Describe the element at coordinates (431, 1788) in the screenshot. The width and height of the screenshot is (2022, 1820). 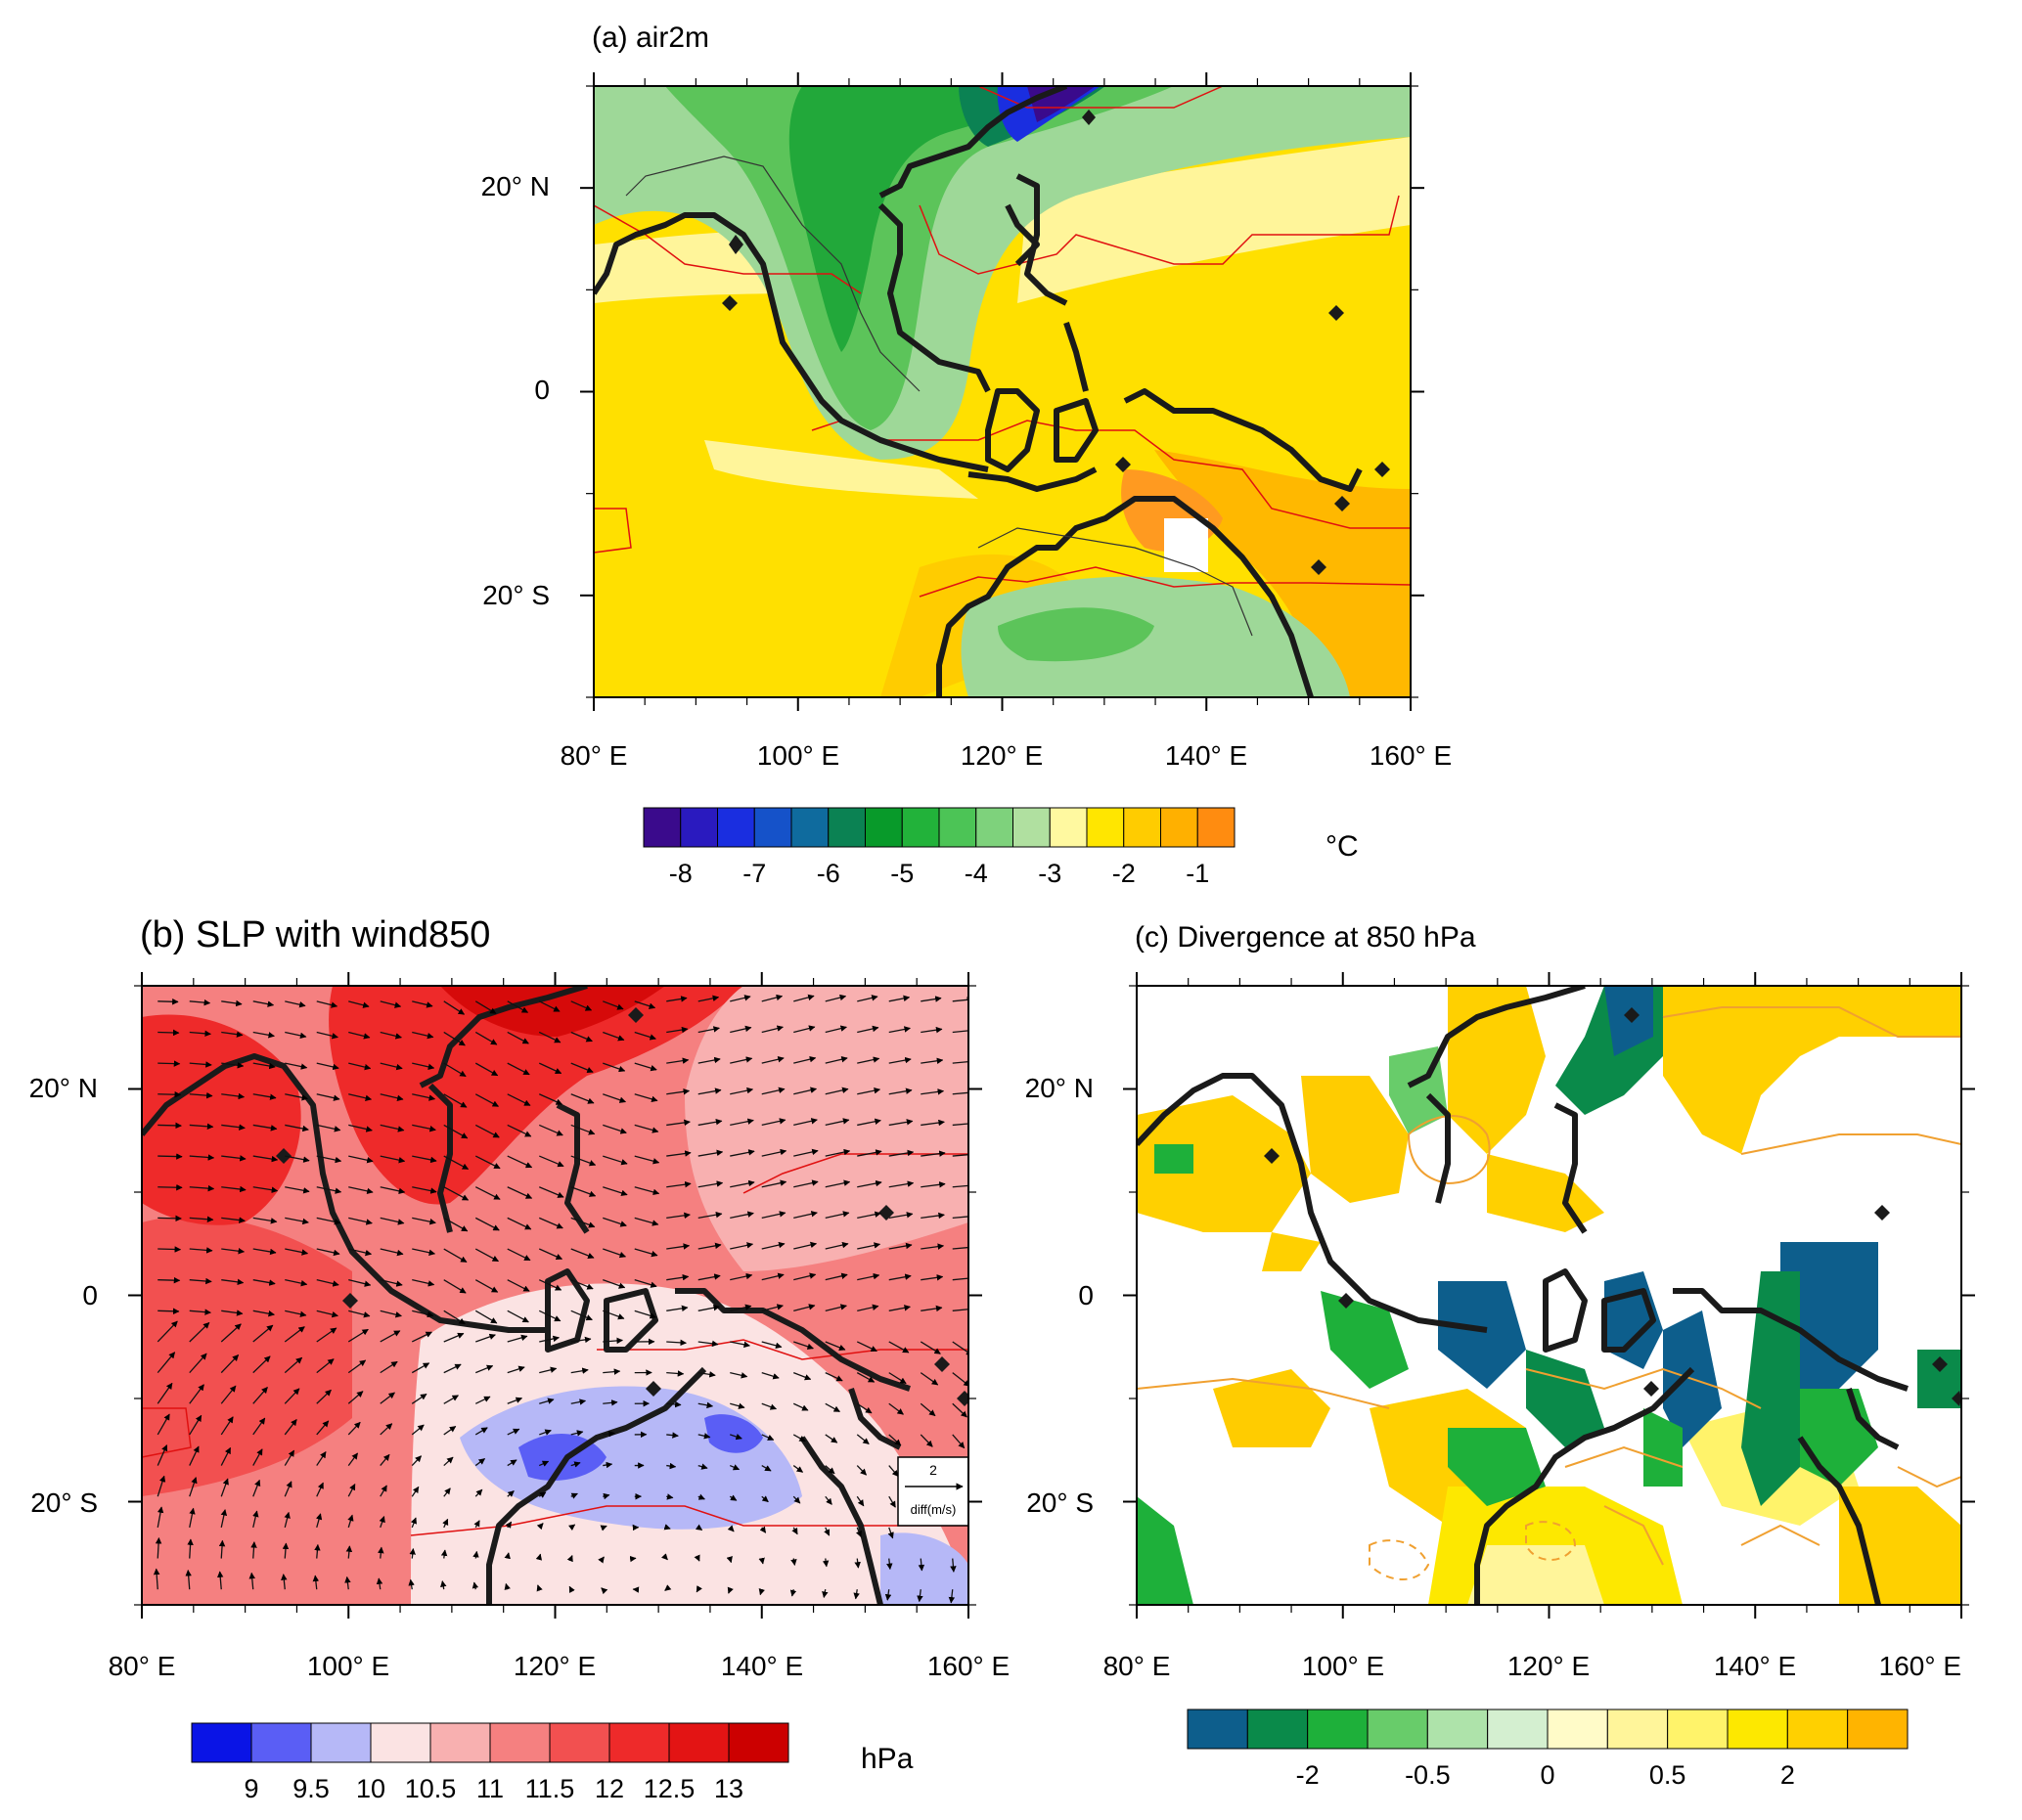
I see `colorbar-label: 10.5` at that location.